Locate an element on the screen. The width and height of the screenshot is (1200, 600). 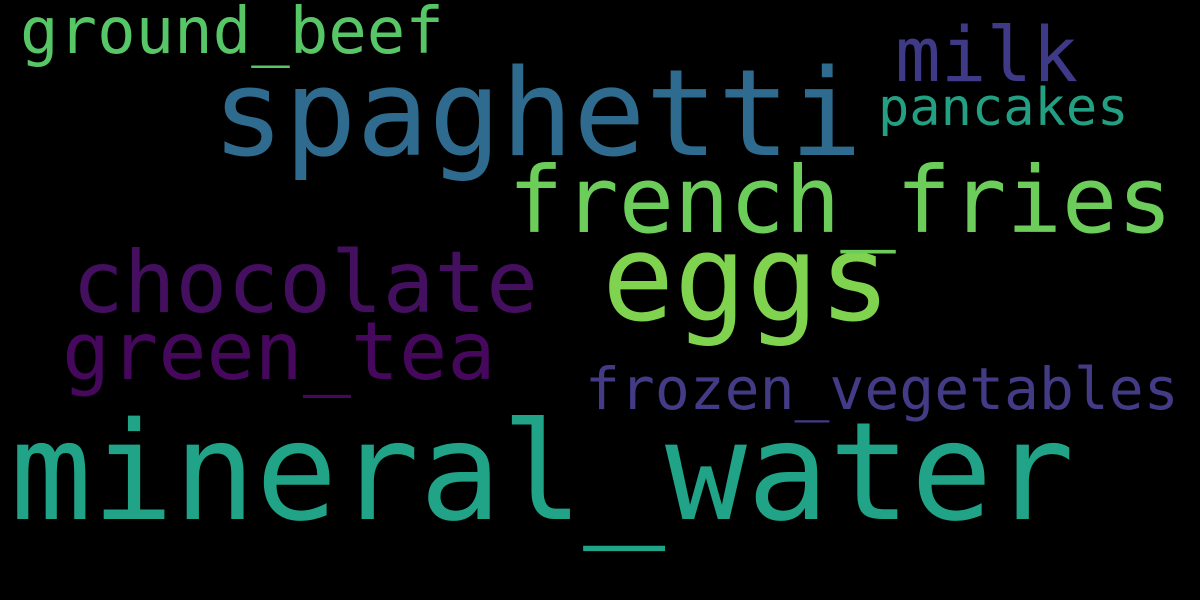
word-green-tea: green_tea is located at coordinates (279, 351).